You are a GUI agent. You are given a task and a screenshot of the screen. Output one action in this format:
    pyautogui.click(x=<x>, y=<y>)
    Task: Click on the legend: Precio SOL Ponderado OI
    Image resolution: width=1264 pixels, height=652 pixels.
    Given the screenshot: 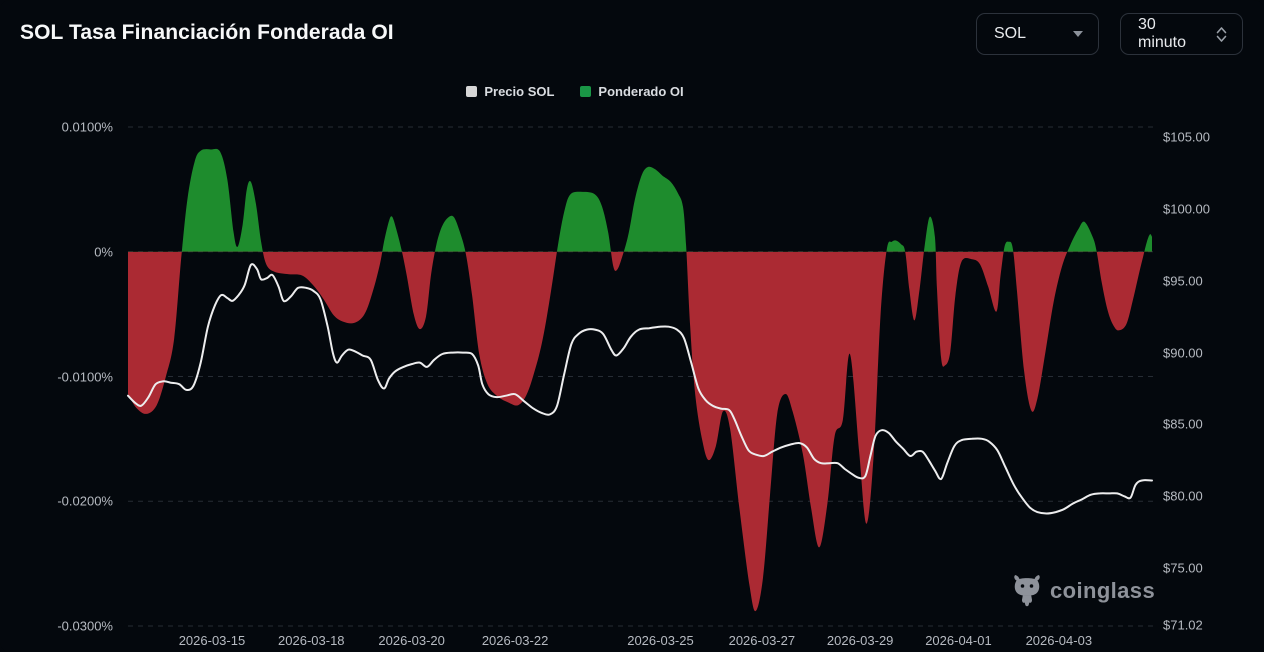 What is the action you would take?
    pyautogui.click(x=575, y=91)
    